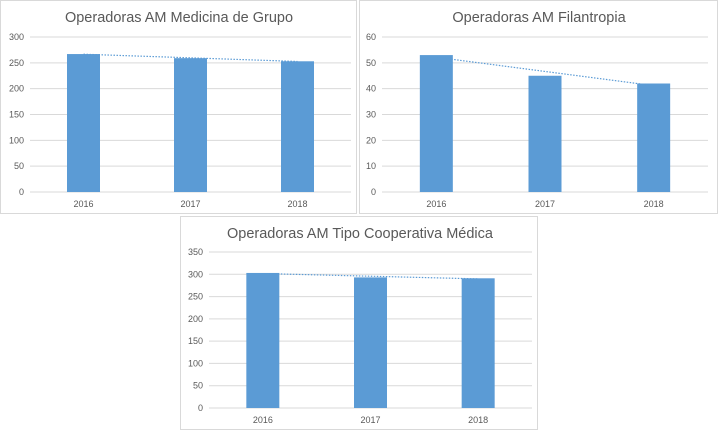 The image size is (718, 431). Describe the element at coordinates (539, 18) in the screenshot. I see `chart-title: Operadoras AM Filantropia` at that location.